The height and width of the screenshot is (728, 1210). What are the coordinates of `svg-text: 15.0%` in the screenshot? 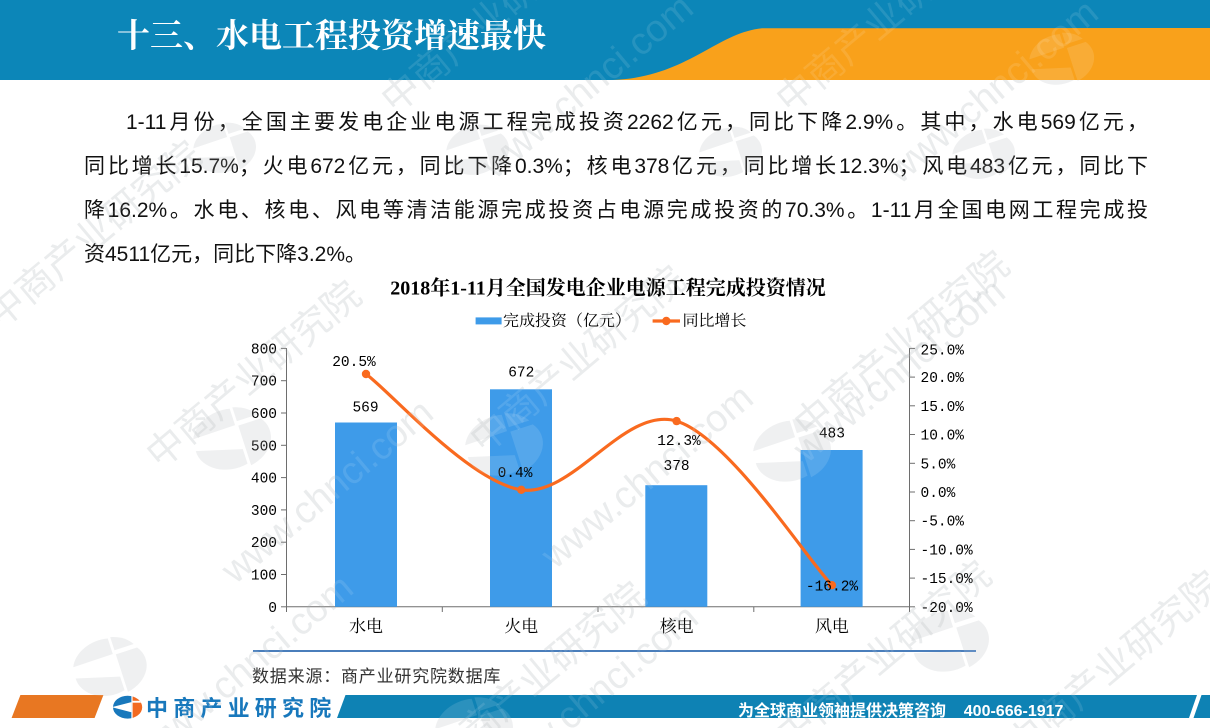 It's located at (943, 408).